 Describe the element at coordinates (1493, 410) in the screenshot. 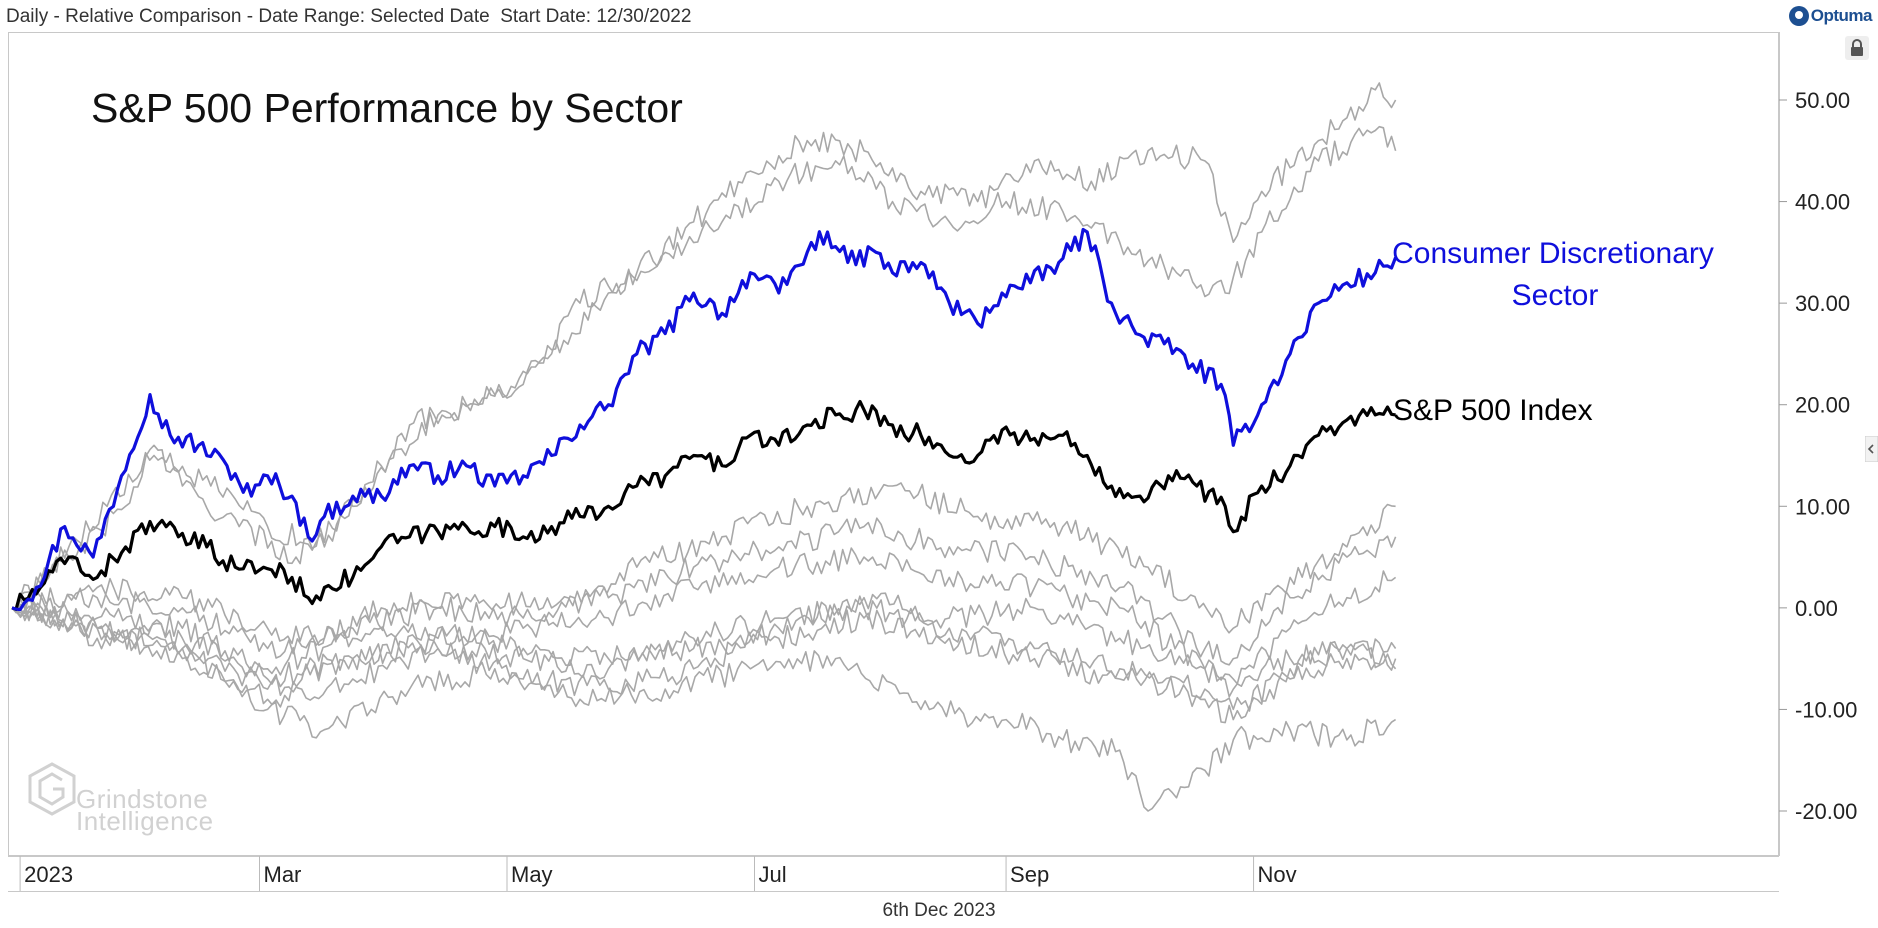

I see `annotation-sp500-index: S&P 500 Index` at that location.